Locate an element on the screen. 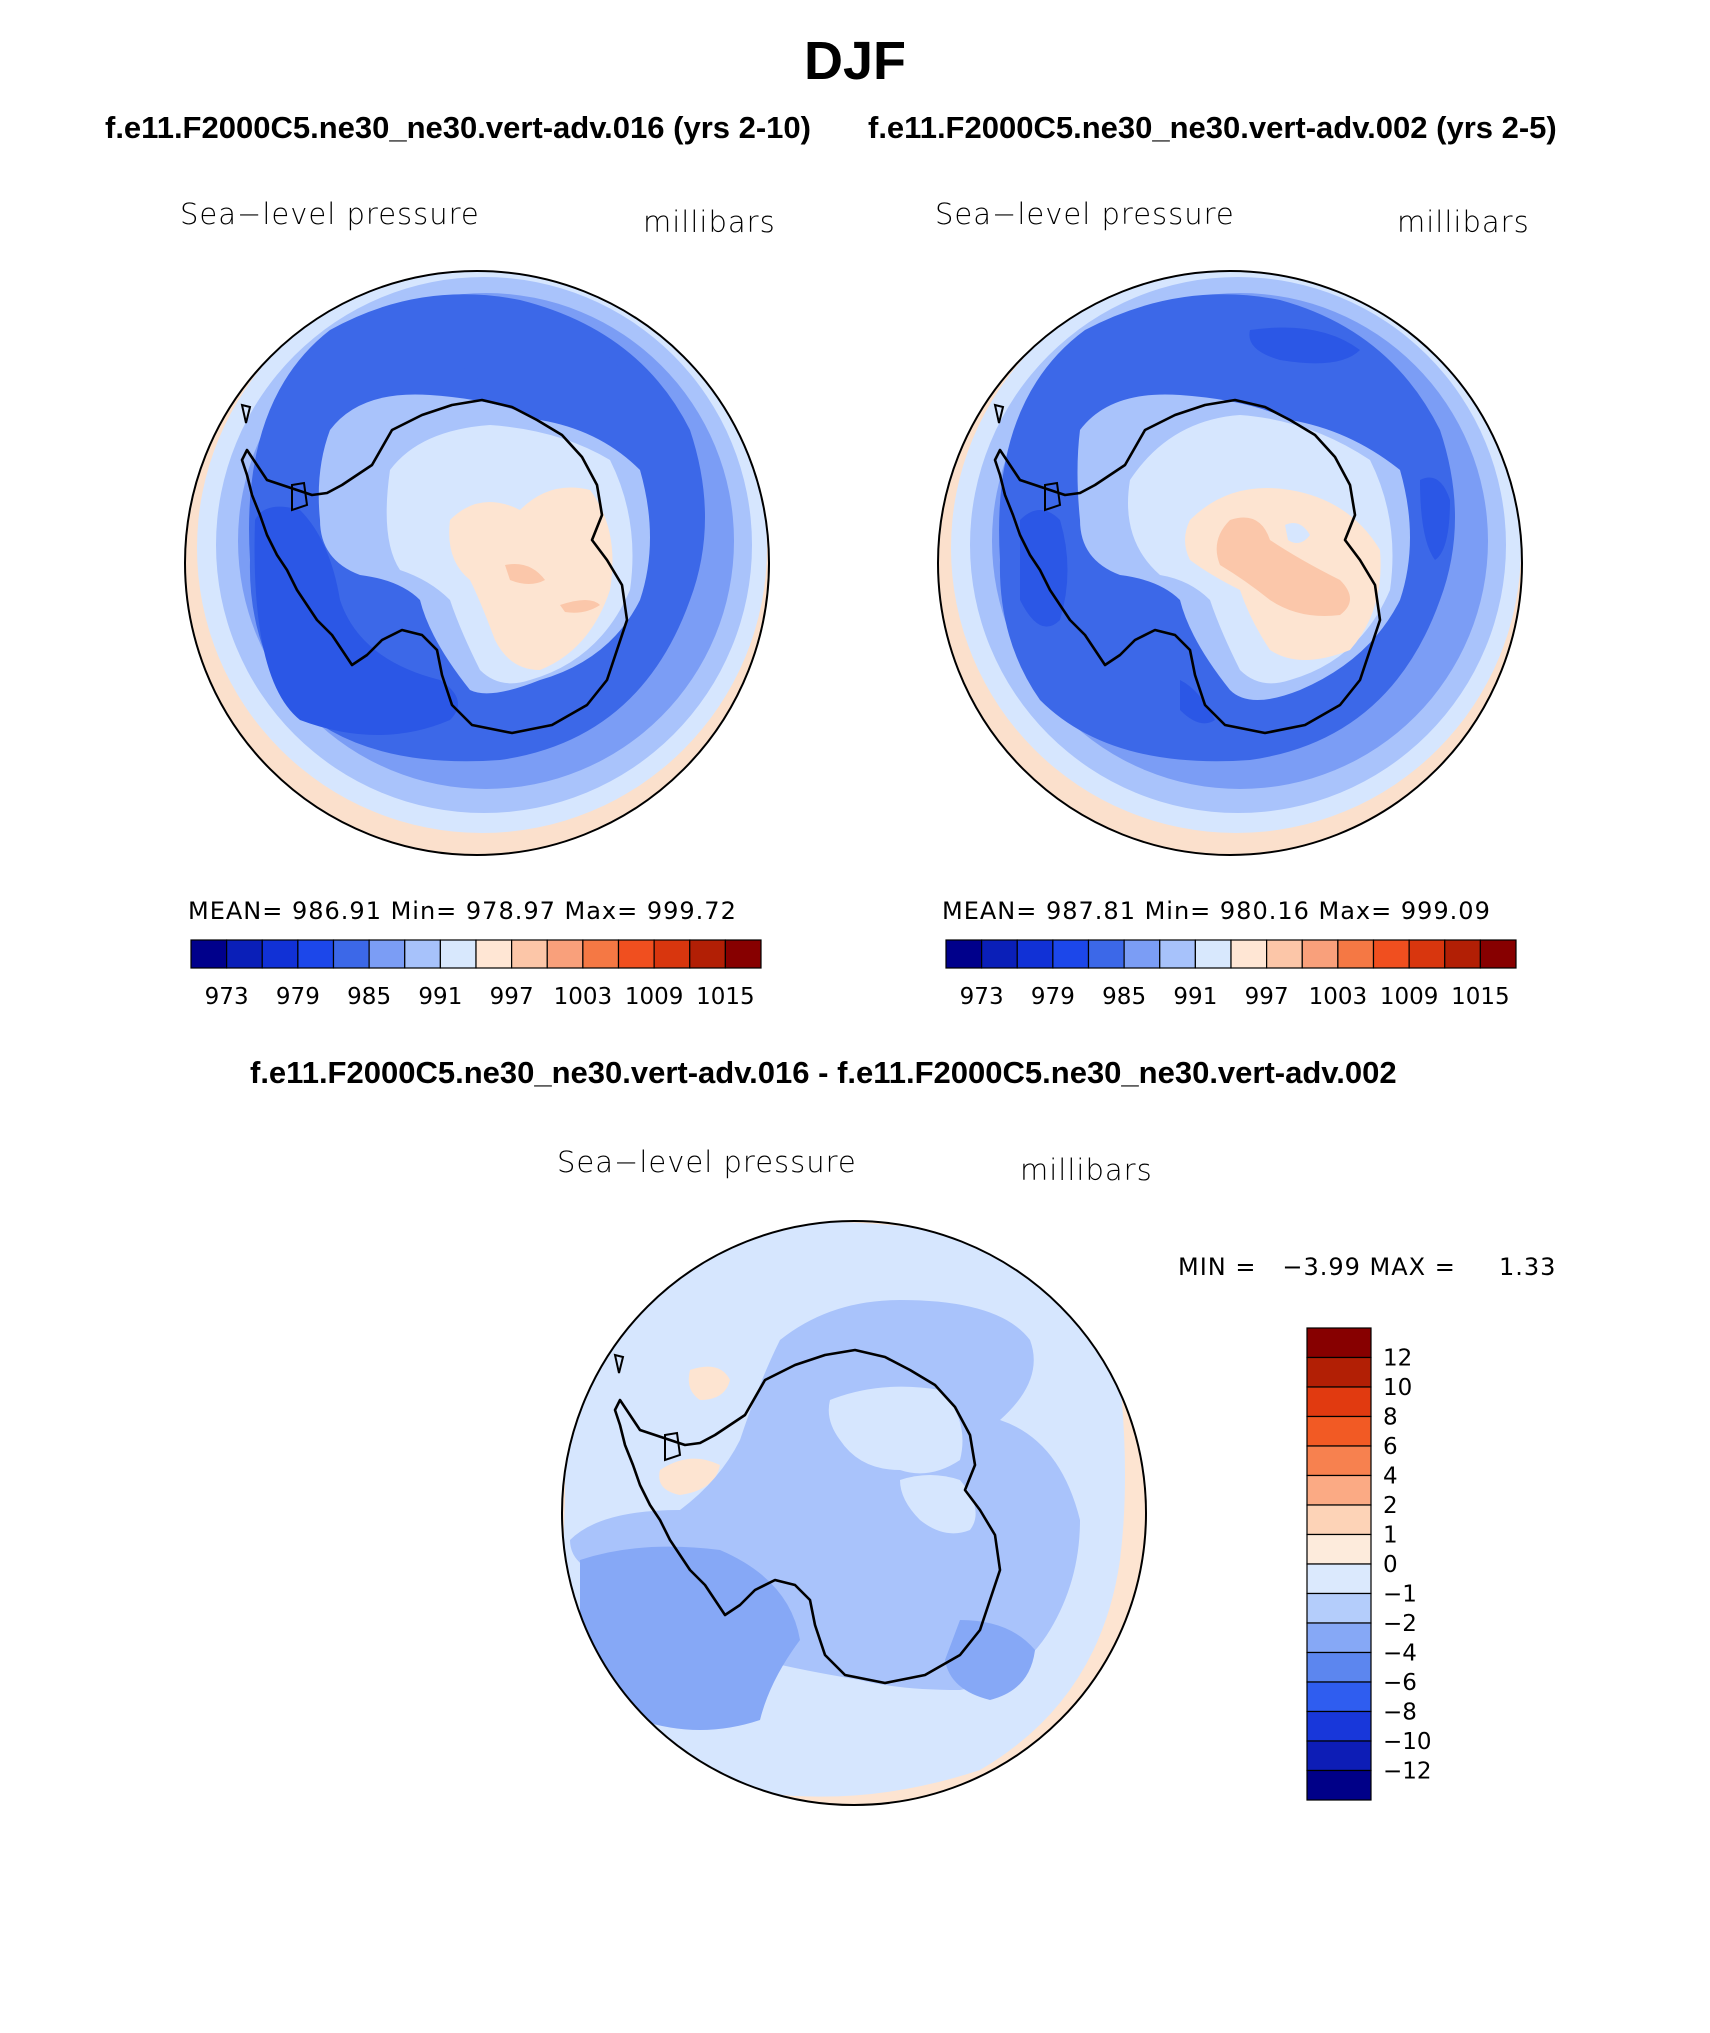  right-colorbar-tick-label: 1015 is located at coordinates (1480, 997).